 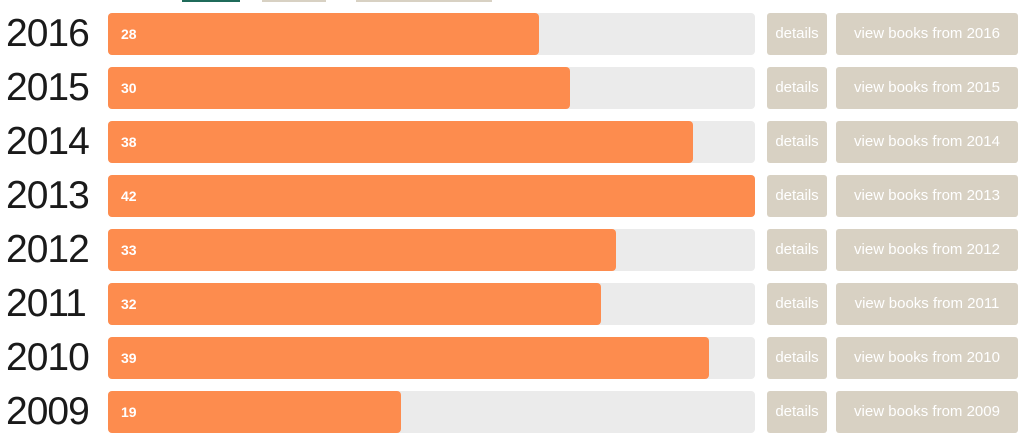 I want to click on bar-track: 33, so click(x=431, y=250).